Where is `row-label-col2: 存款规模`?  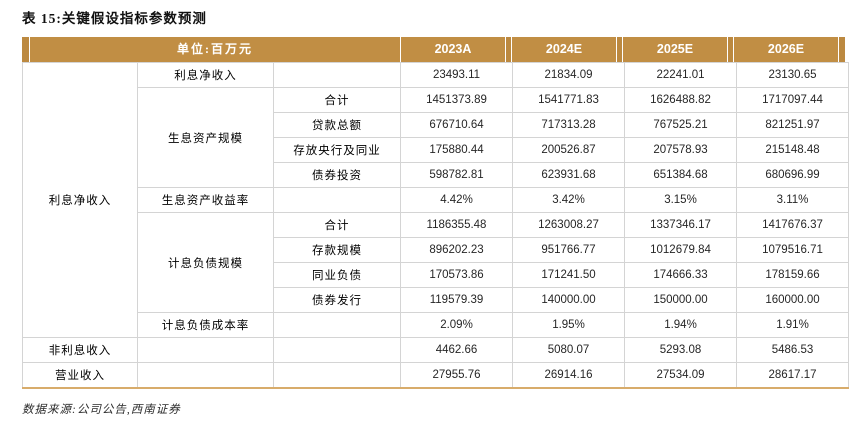 row-label-col2: 存款规模 is located at coordinates (337, 250).